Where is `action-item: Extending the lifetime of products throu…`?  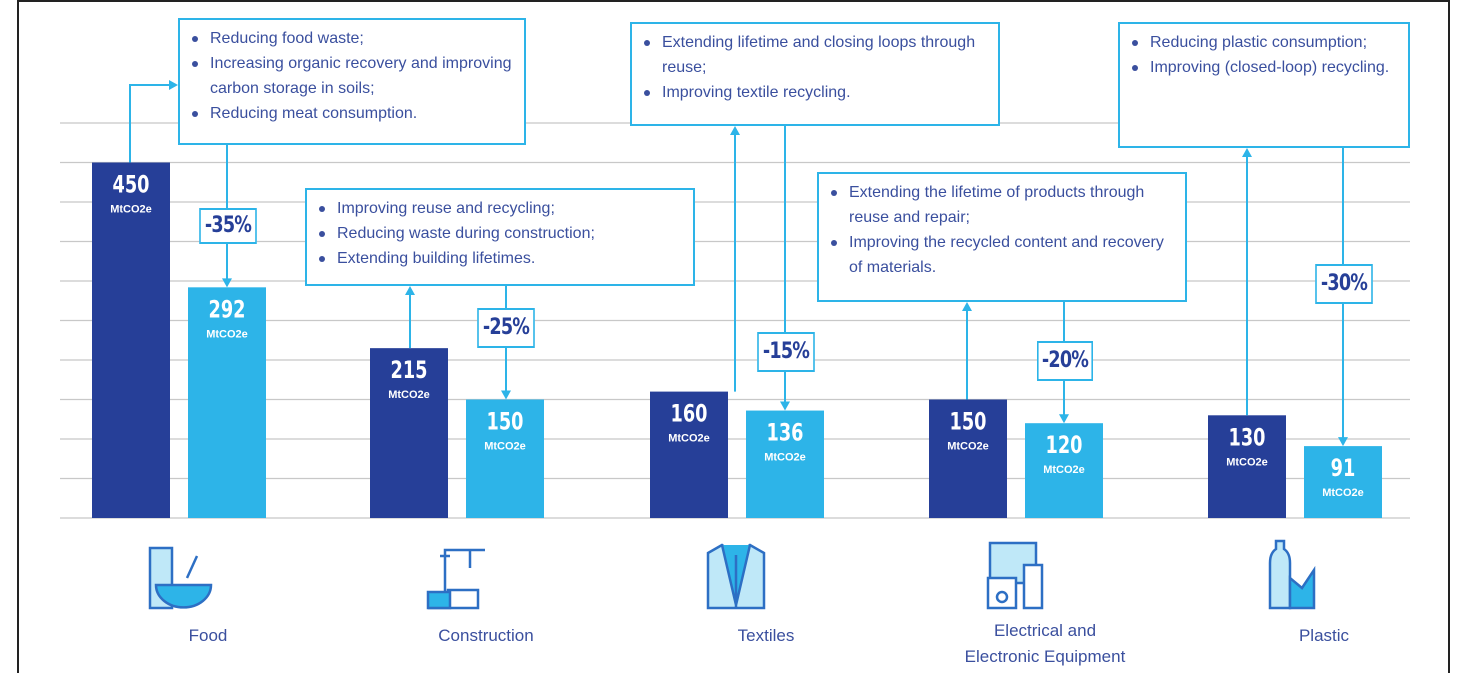 action-item: Extending the lifetime of products throu… is located at coordinates (1003, 205).